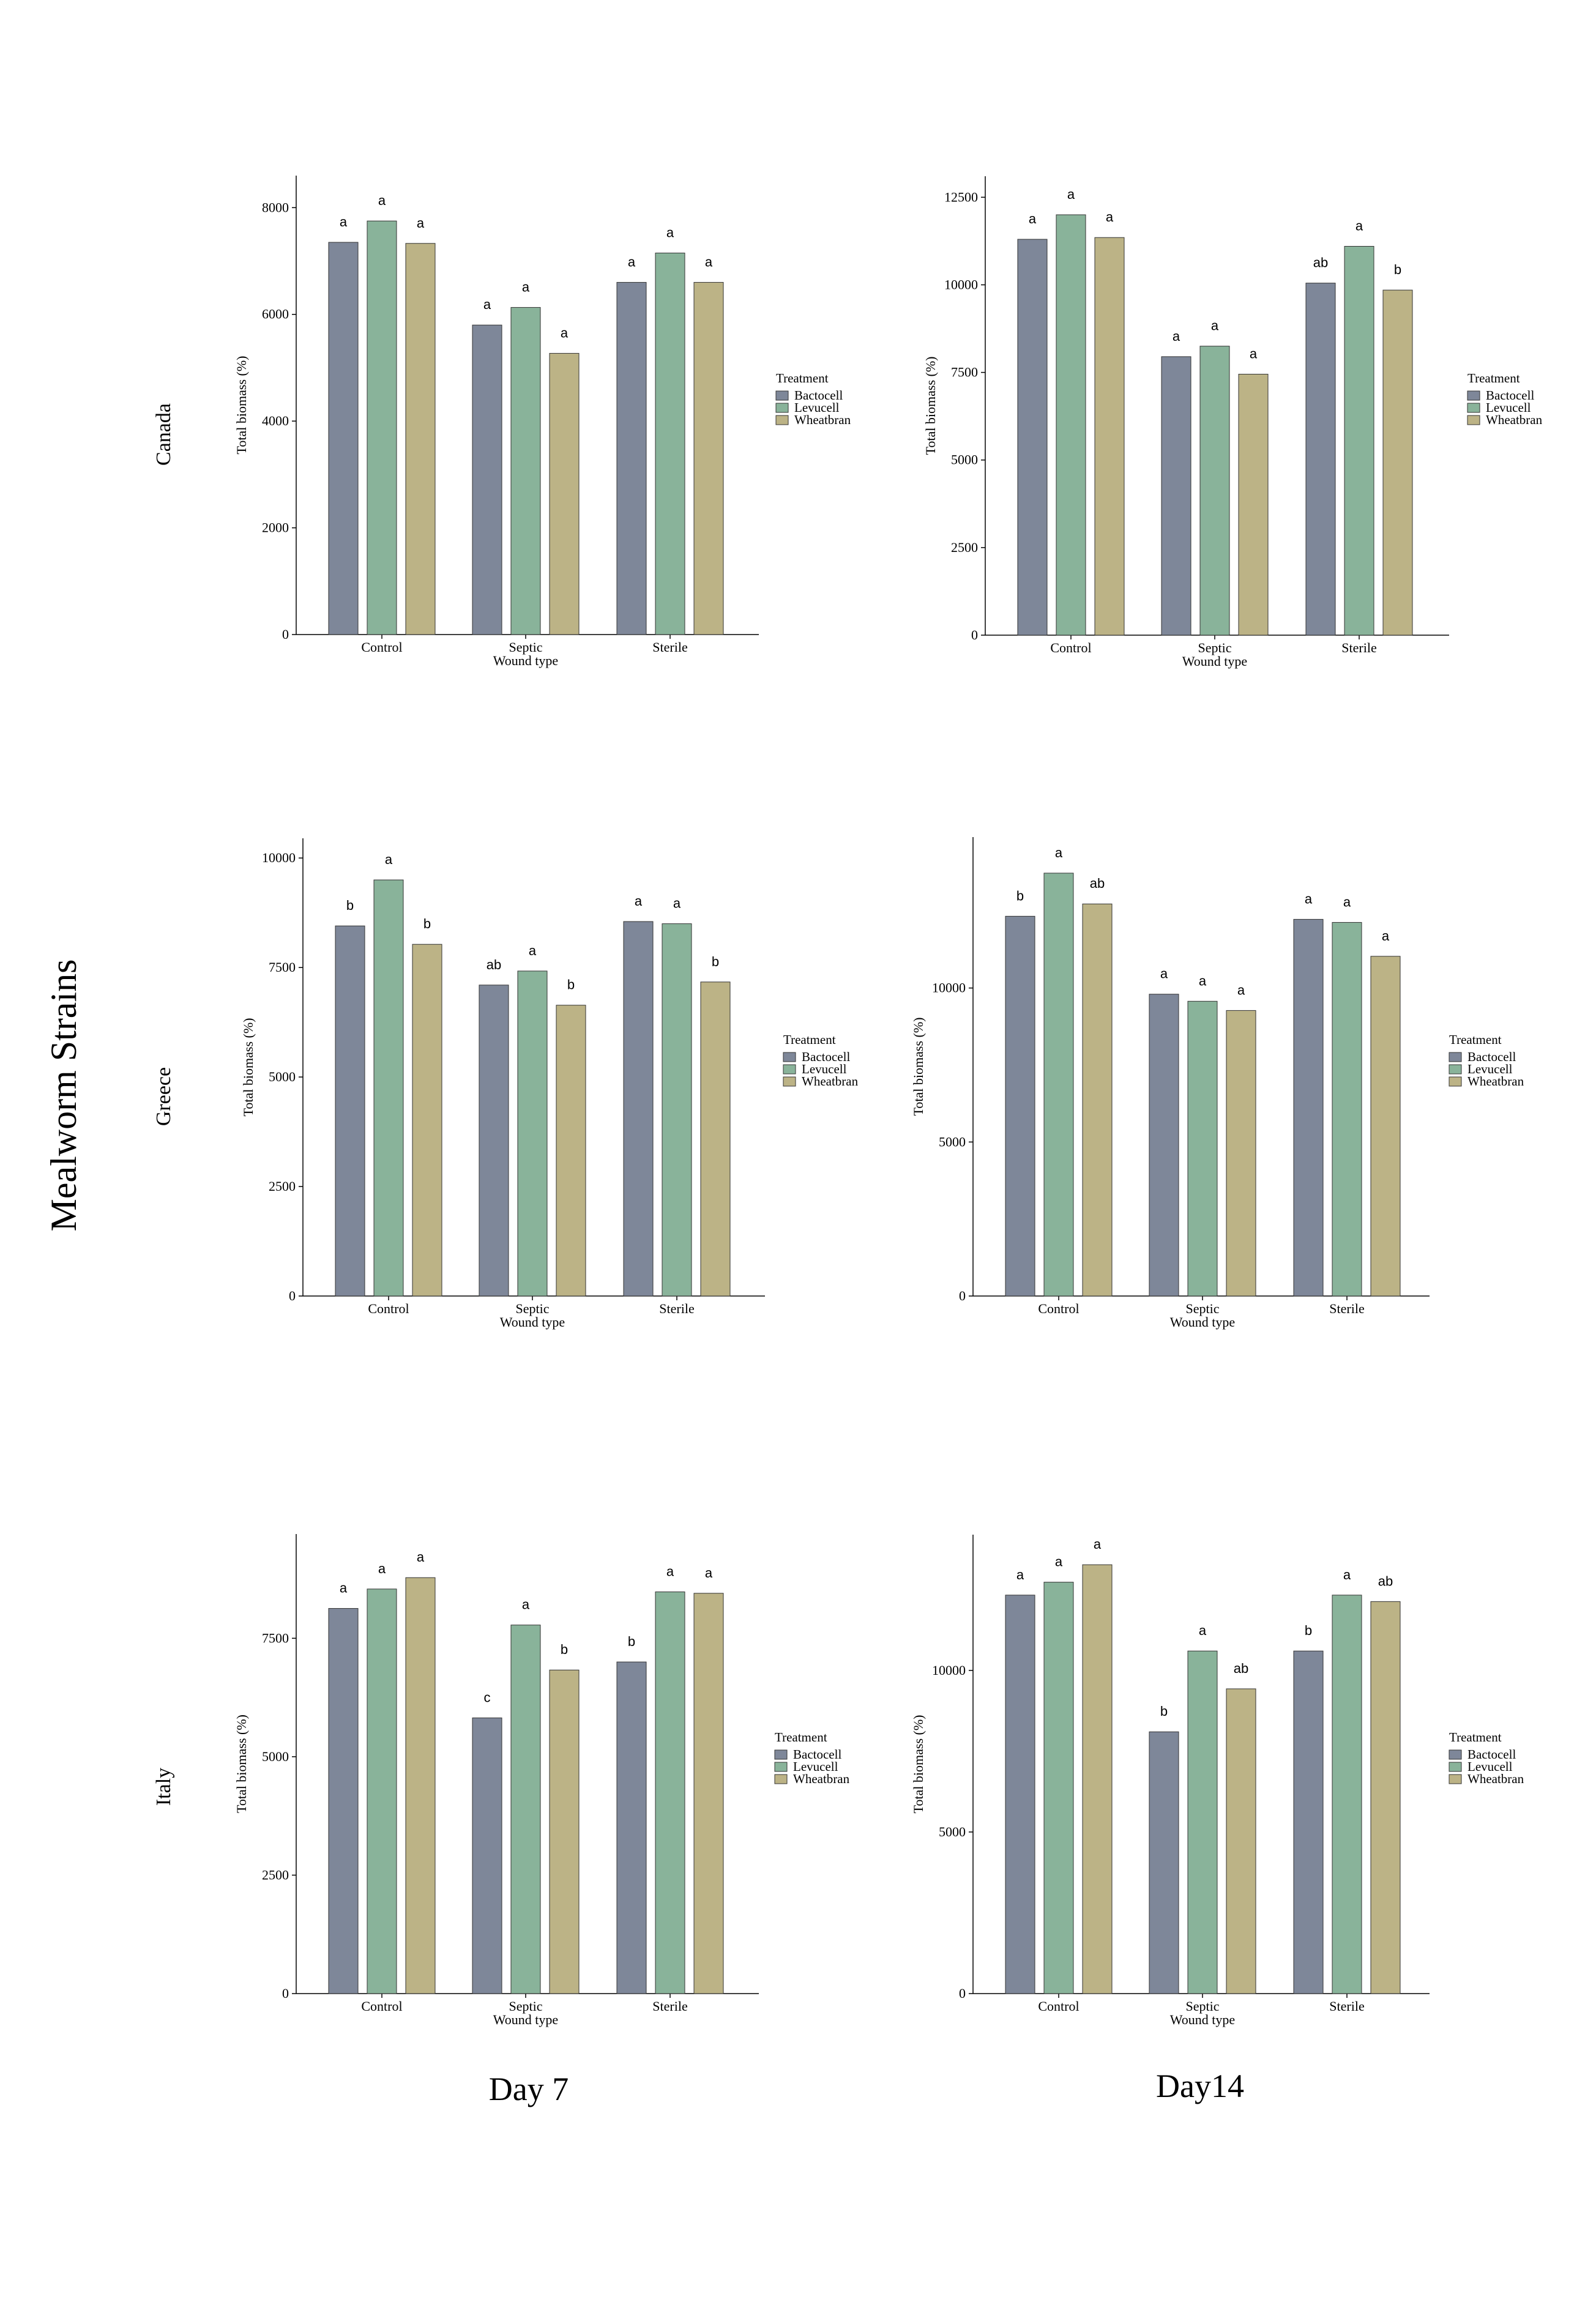 Image resolution: width=1596 pixels, height=2313 pixels. Describe the element at coordinates (275, 527) in the screenshot. I see `y-tick-label: 2000` at that location.